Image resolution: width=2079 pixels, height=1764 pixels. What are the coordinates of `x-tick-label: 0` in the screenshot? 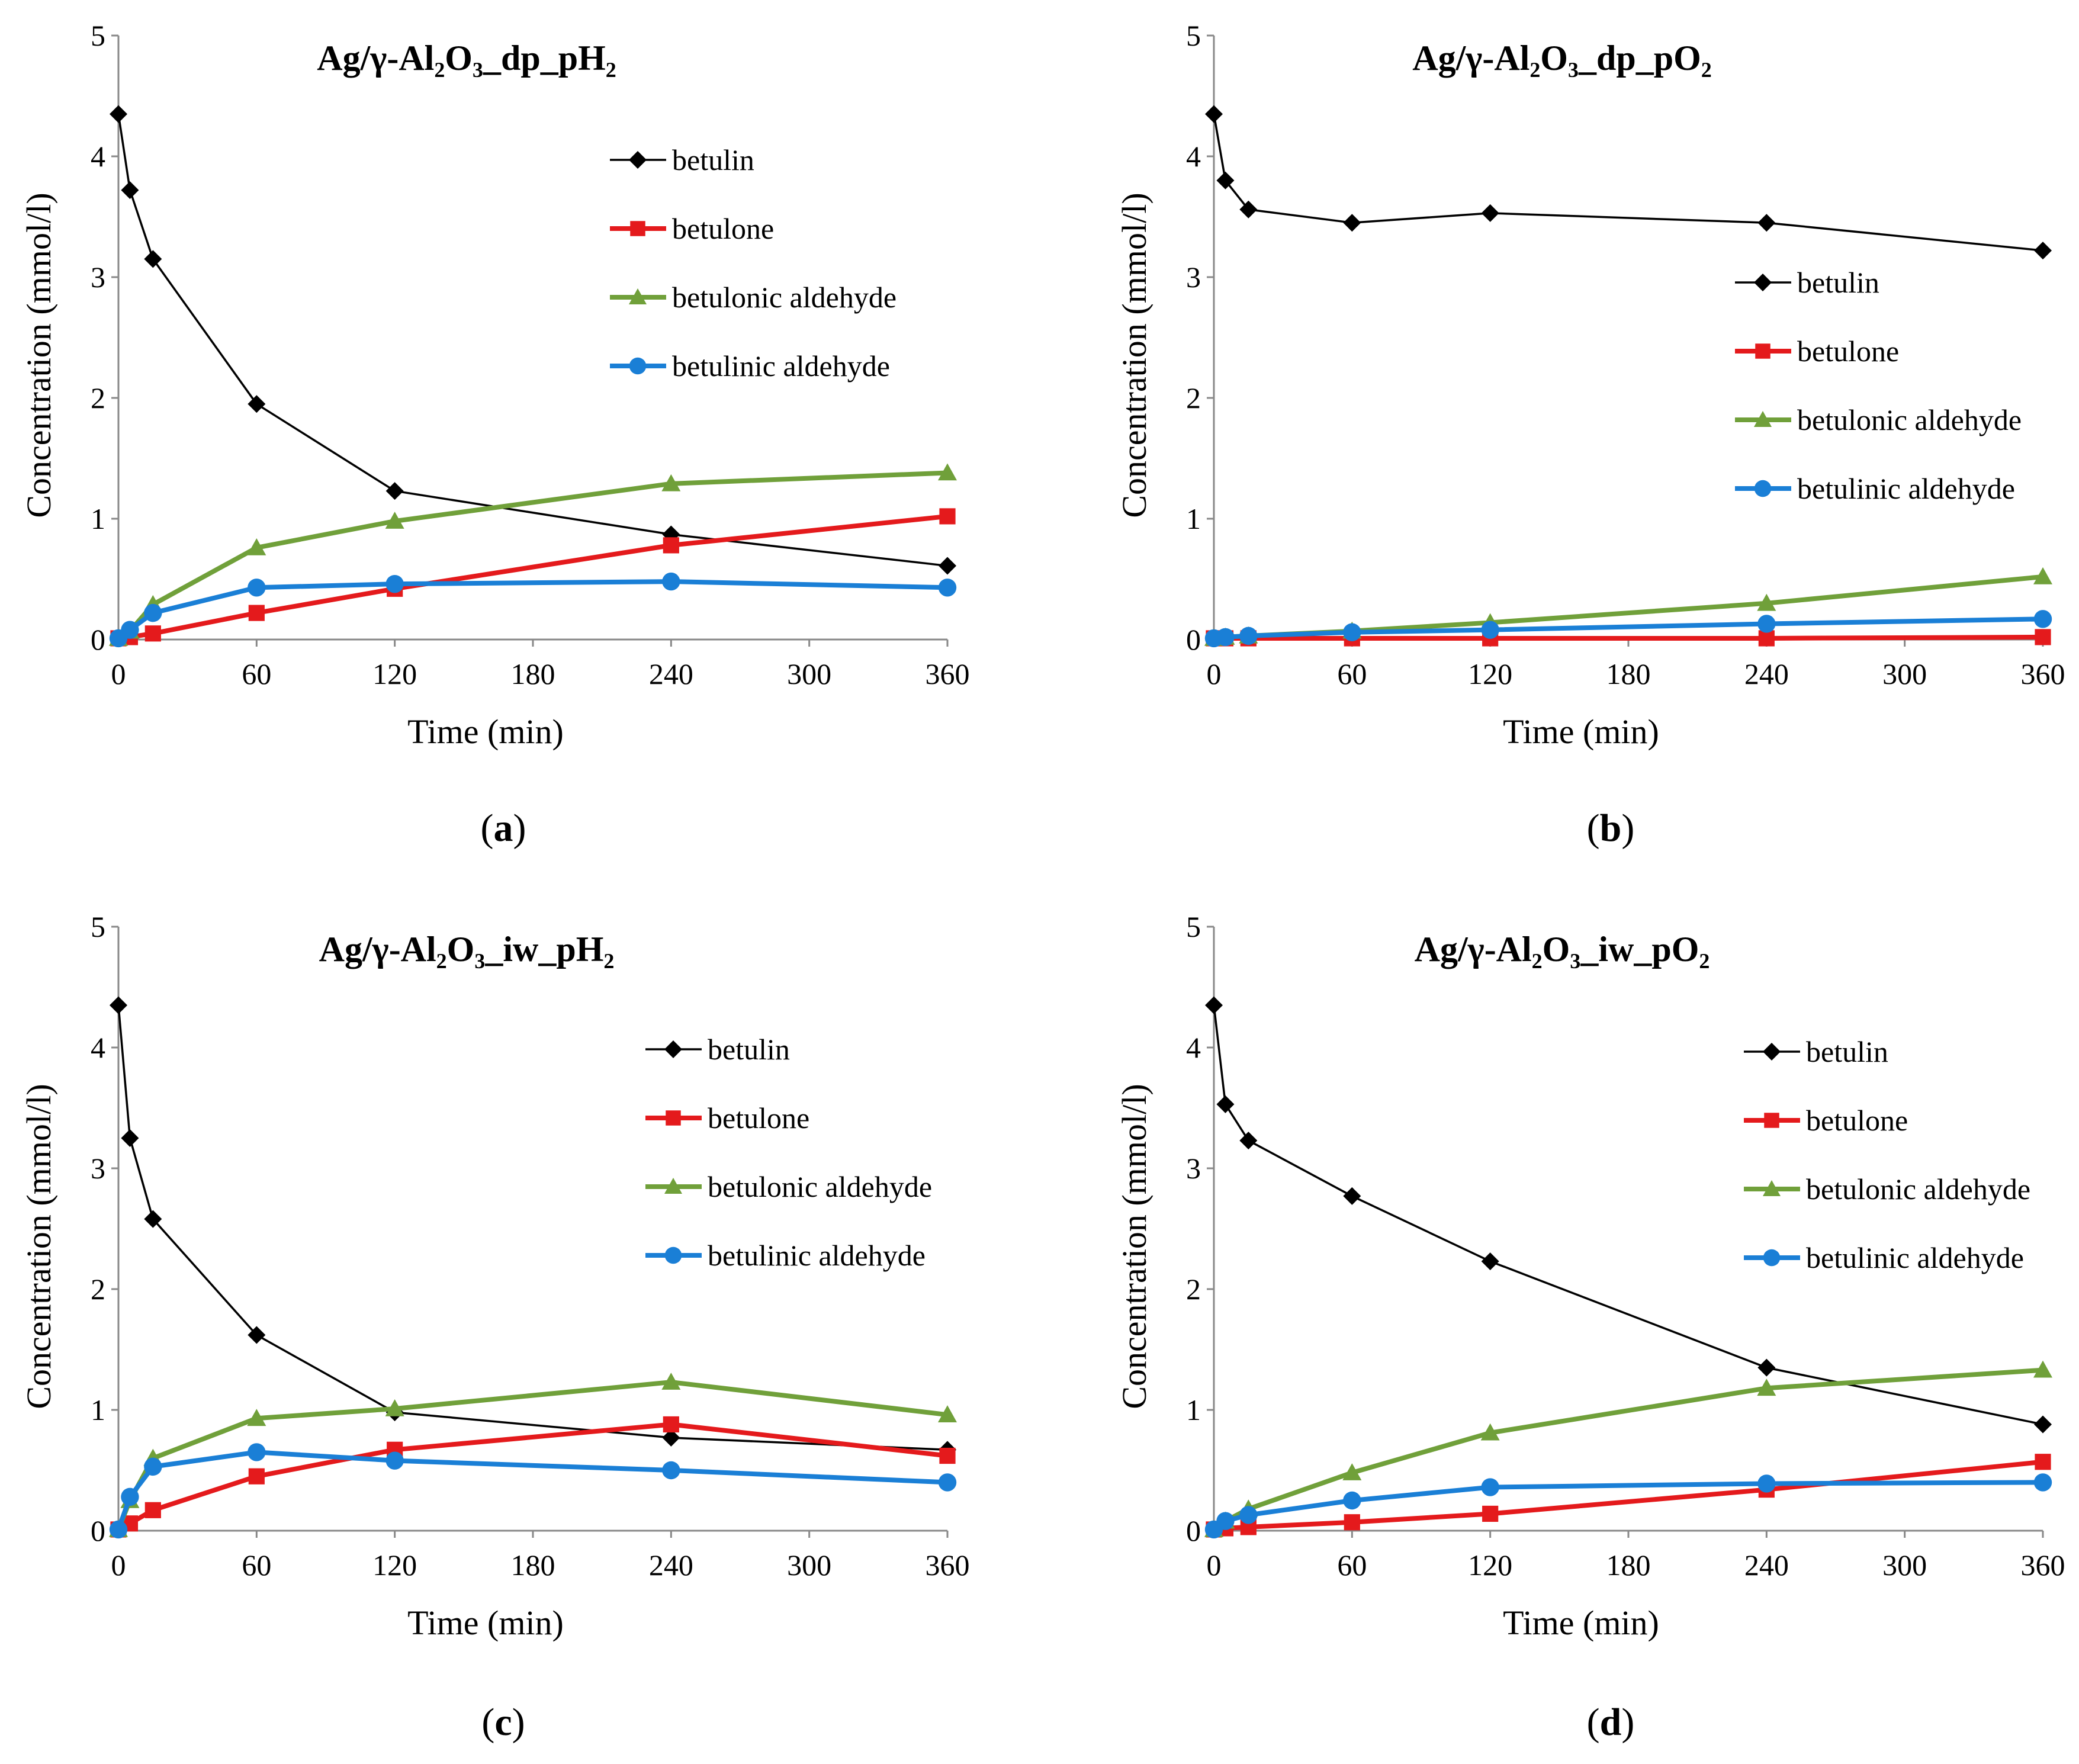 It's located at (1214, 673).